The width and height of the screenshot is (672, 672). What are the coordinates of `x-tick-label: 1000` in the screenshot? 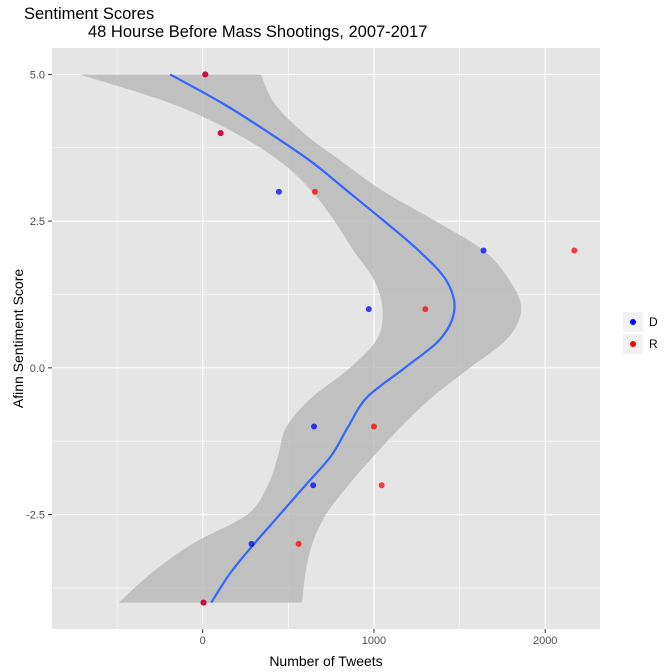 It's located at (374, 641).